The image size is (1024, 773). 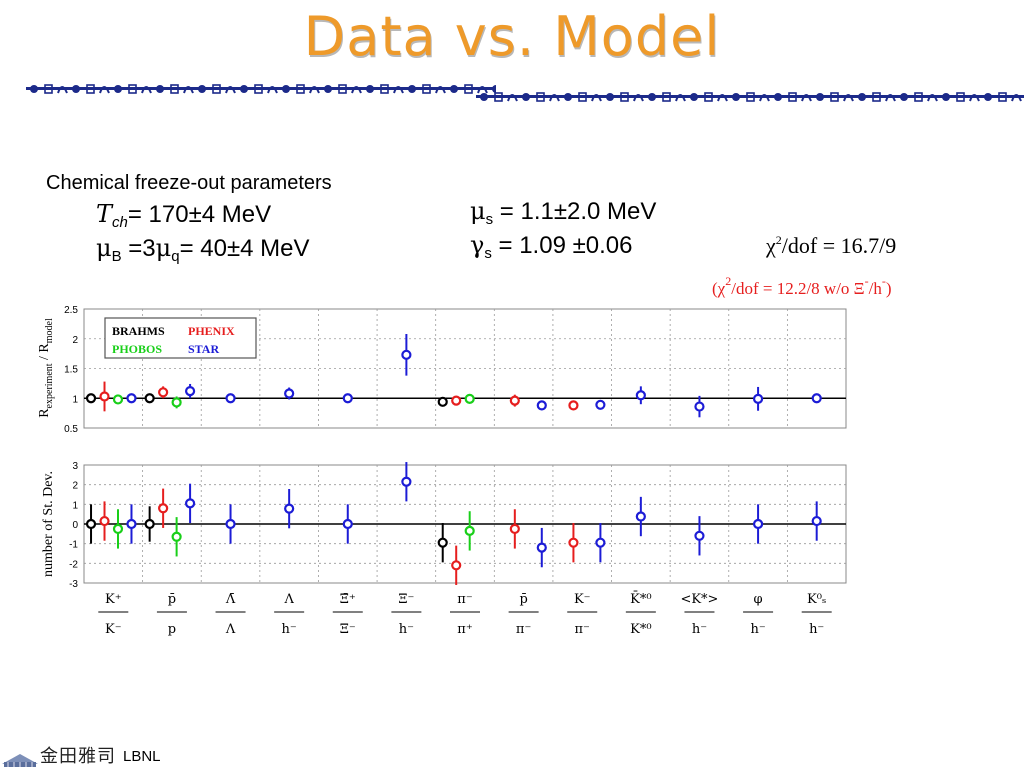 What do you see at coordinates (348, 599) in the screenshot?
I see `x-category-numerator: Ξ̄⁺` at bounding box center [348, 599].